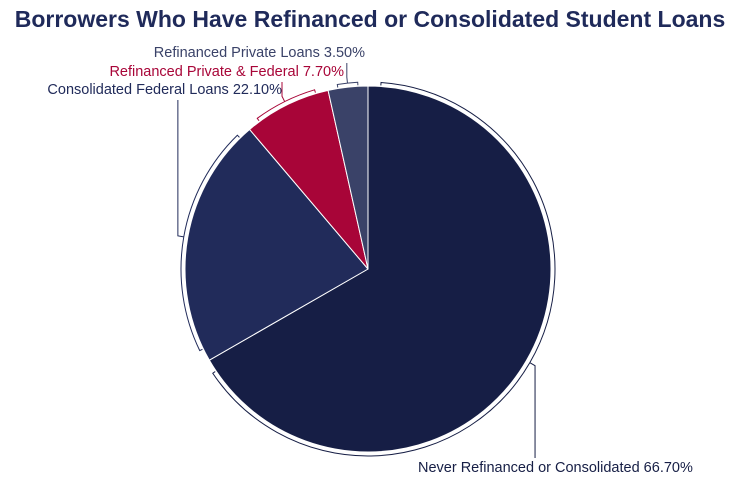 This screenshot has width=740, height=500. What do you see at coordinates (276, 244) in the screenshot?
I see `pie-slice-consolidated-federal-loans` at bounding box center [276, 244].